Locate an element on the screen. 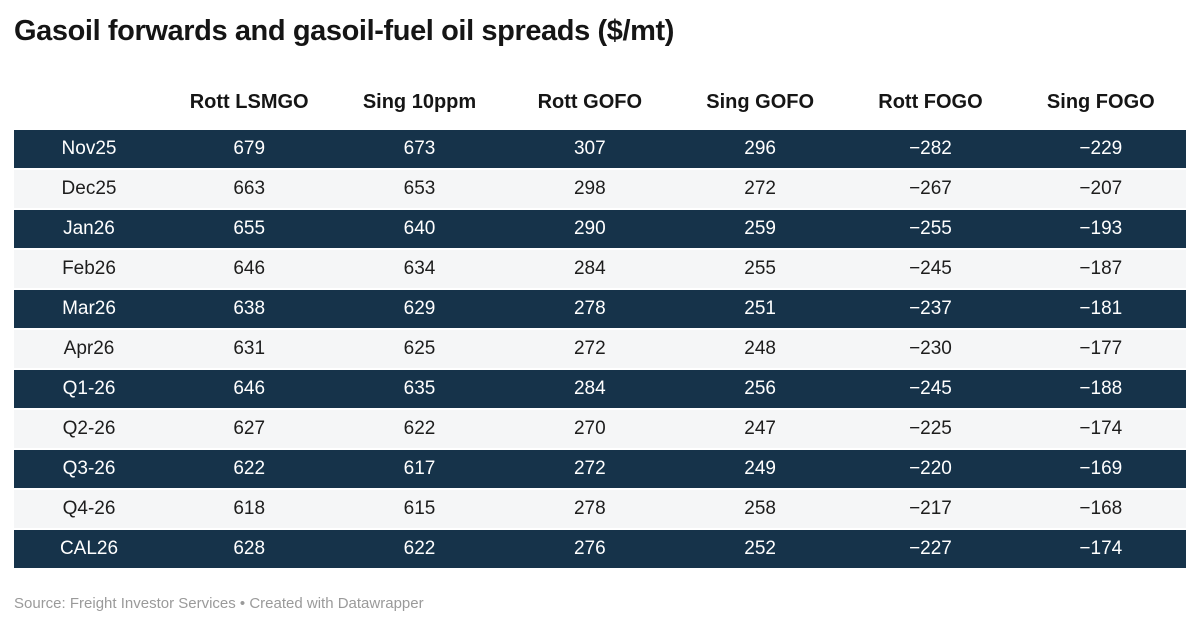 This screenshot has width=1200, height=628. table-cell: 625 is located at coordinates (419, 348).